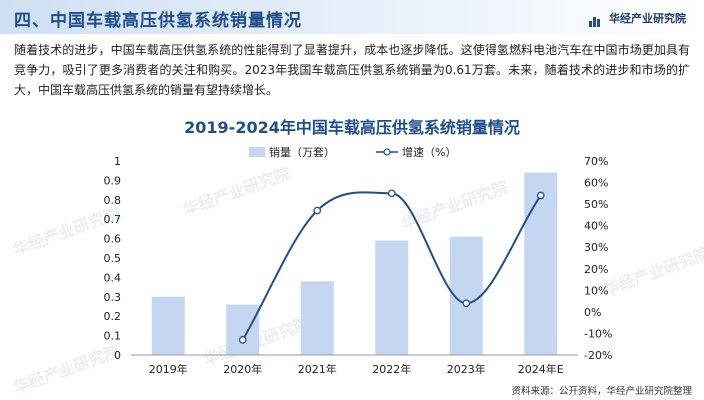 Image resolution: width=704 pixels, height=400 pixels. What do you see at coordinates (391, 369) in the screenshot?
I see `x-tick-label: 2022年` at bounding box center [391, 369].